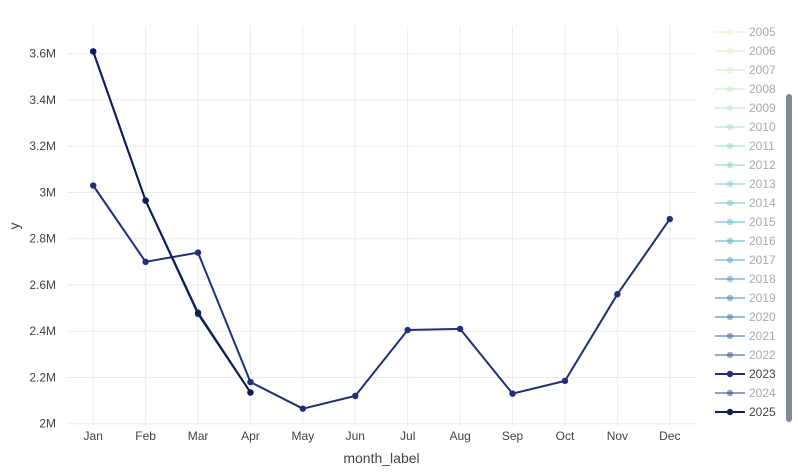  Describe the element at coordinates (745, 165) in the screenshot. I see `legend-item-2012: 2012` at that location.